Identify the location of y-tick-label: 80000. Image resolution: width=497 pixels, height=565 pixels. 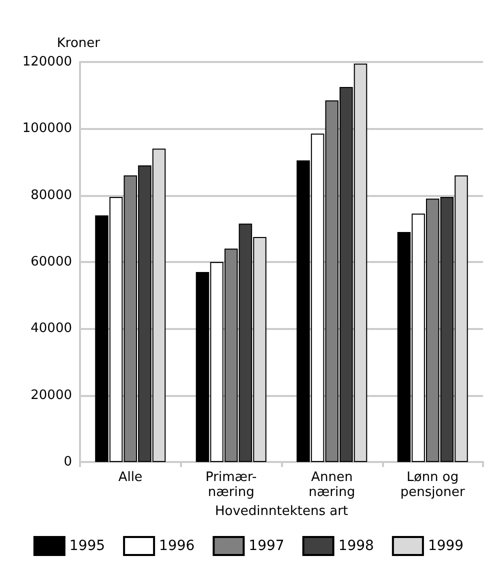
(51, 195).